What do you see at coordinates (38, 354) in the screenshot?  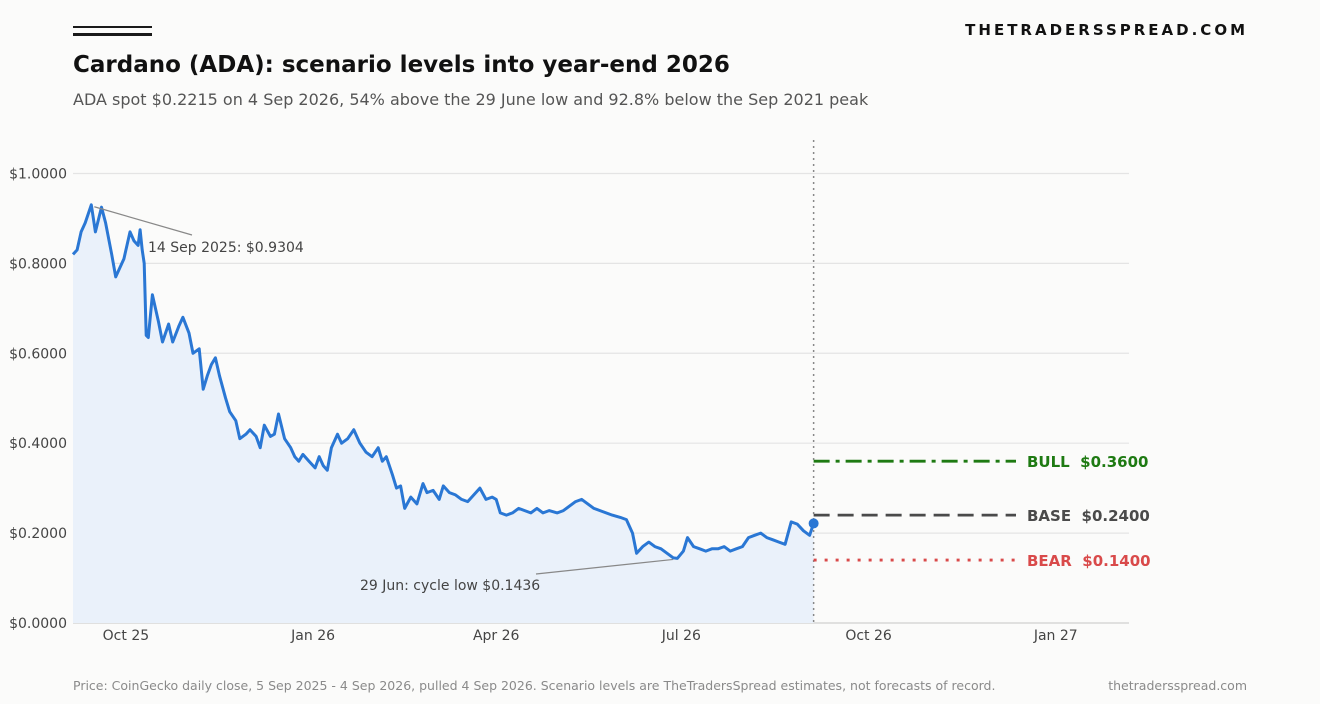 I see `y-tick-label: $0.6000` at bounding box center [38, 354].